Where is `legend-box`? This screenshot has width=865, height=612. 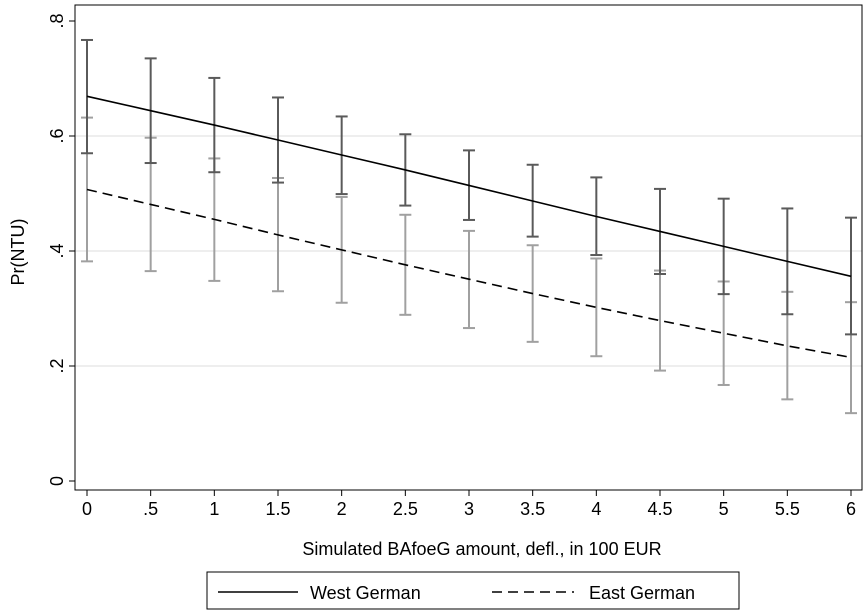 legend-box is located at coordinates (473, 590).